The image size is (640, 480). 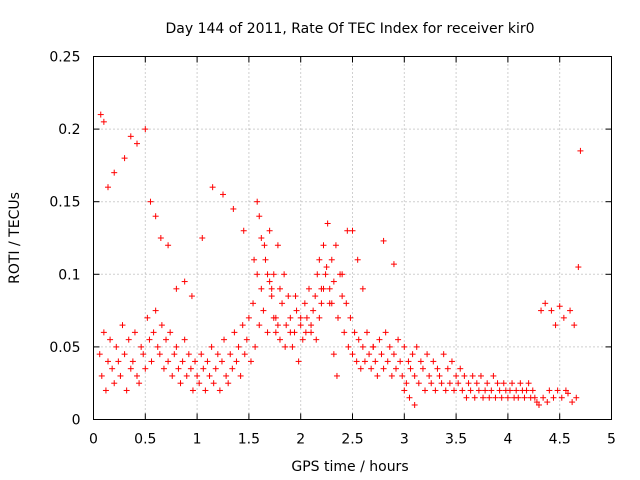 I want to click on y-tick-label: 0.15, so click(x=64, y=203).